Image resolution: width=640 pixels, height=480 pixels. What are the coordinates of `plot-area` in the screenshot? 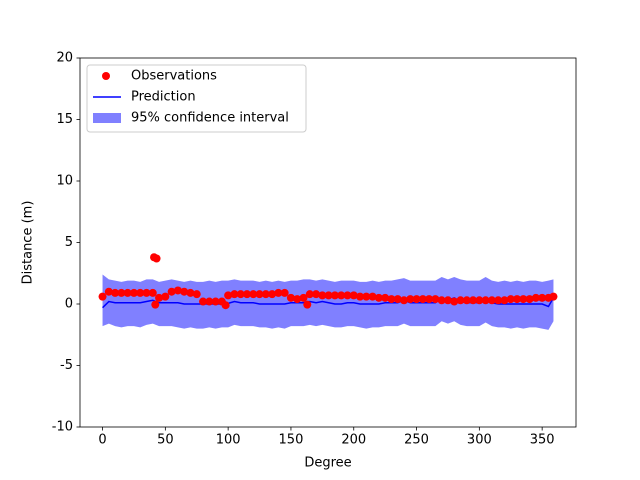 It's located at (328, 291).